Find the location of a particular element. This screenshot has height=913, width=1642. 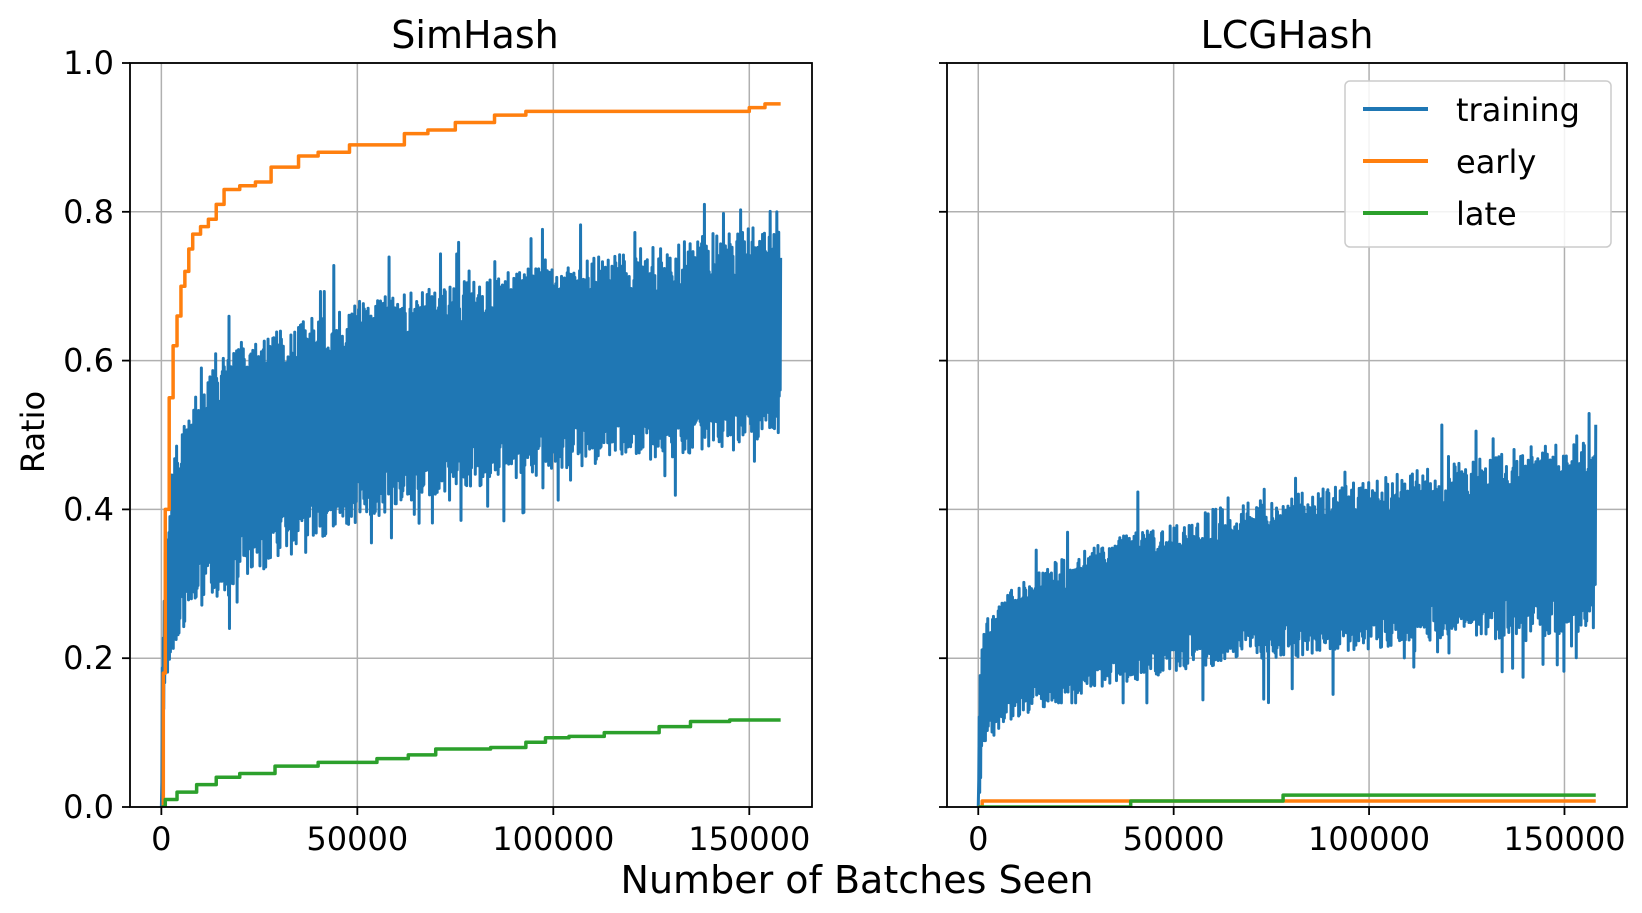

y-tick-label: 0.8 is located at coordinates (88, 212).